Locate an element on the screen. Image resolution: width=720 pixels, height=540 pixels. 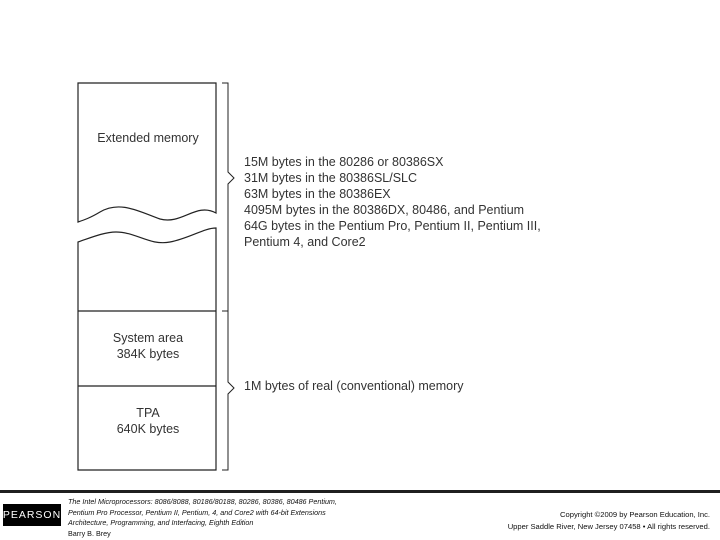
tpa-size: 640K bytes is located at coordinates (148, 429).